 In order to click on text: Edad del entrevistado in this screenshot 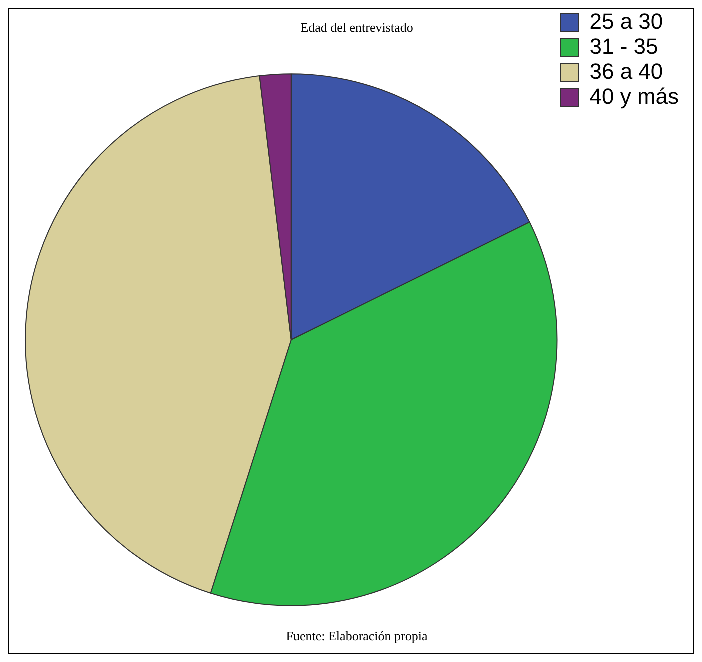, I will do `click(357, 28)`.